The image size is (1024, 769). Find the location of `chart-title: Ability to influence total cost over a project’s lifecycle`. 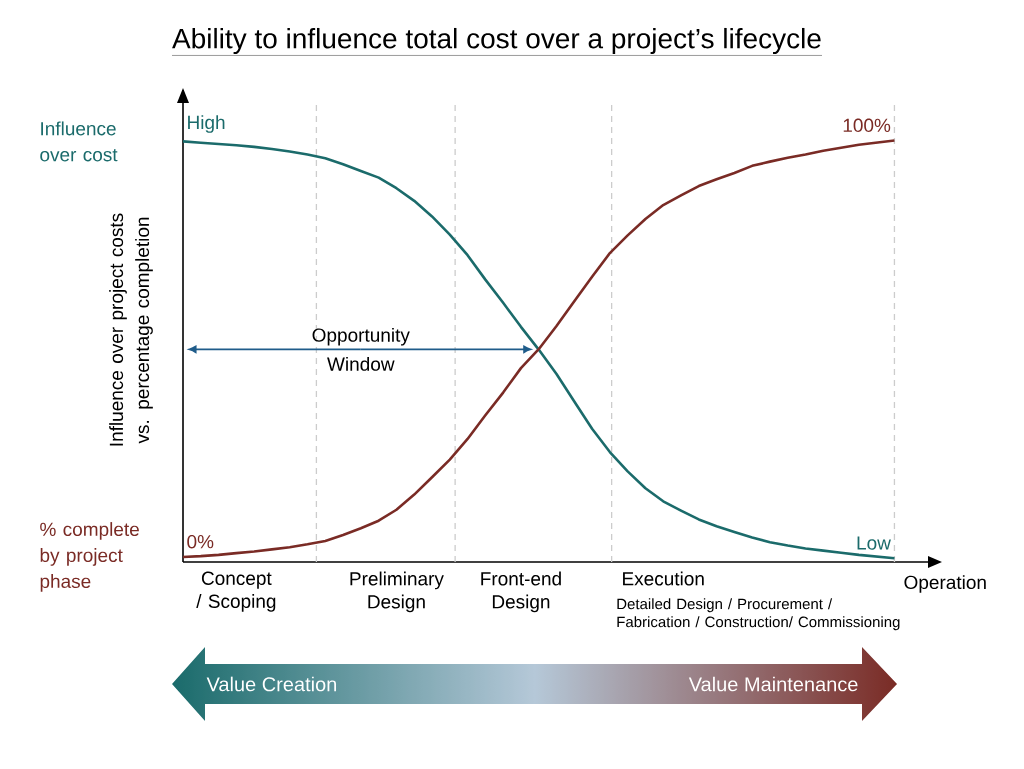

chart-title: Ability to influence total cost over a project’s lifecycle is located at coordinates (496, 41).